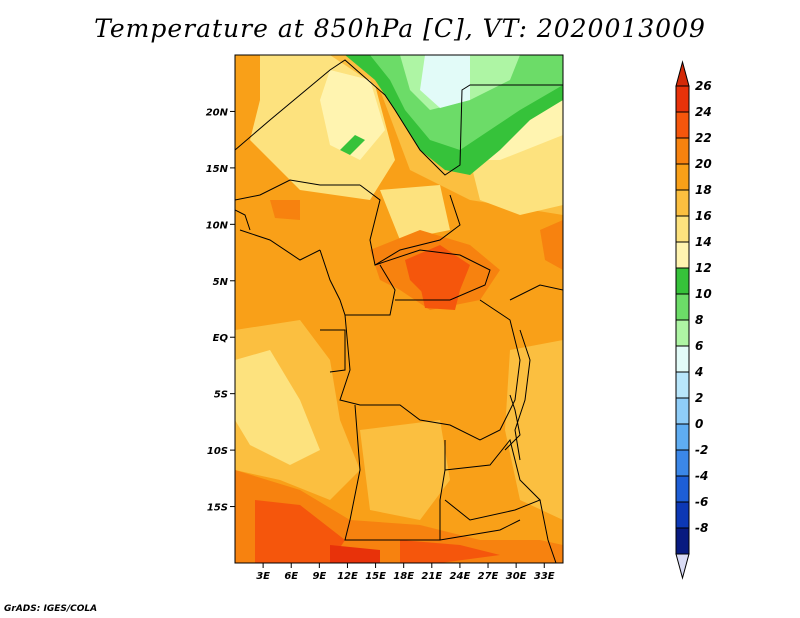 The height and width of the screenshot is (618, 800). Describe the element at coordinates (703, 268) in the screenshot. I see `colorbar-label: 12` at that location.